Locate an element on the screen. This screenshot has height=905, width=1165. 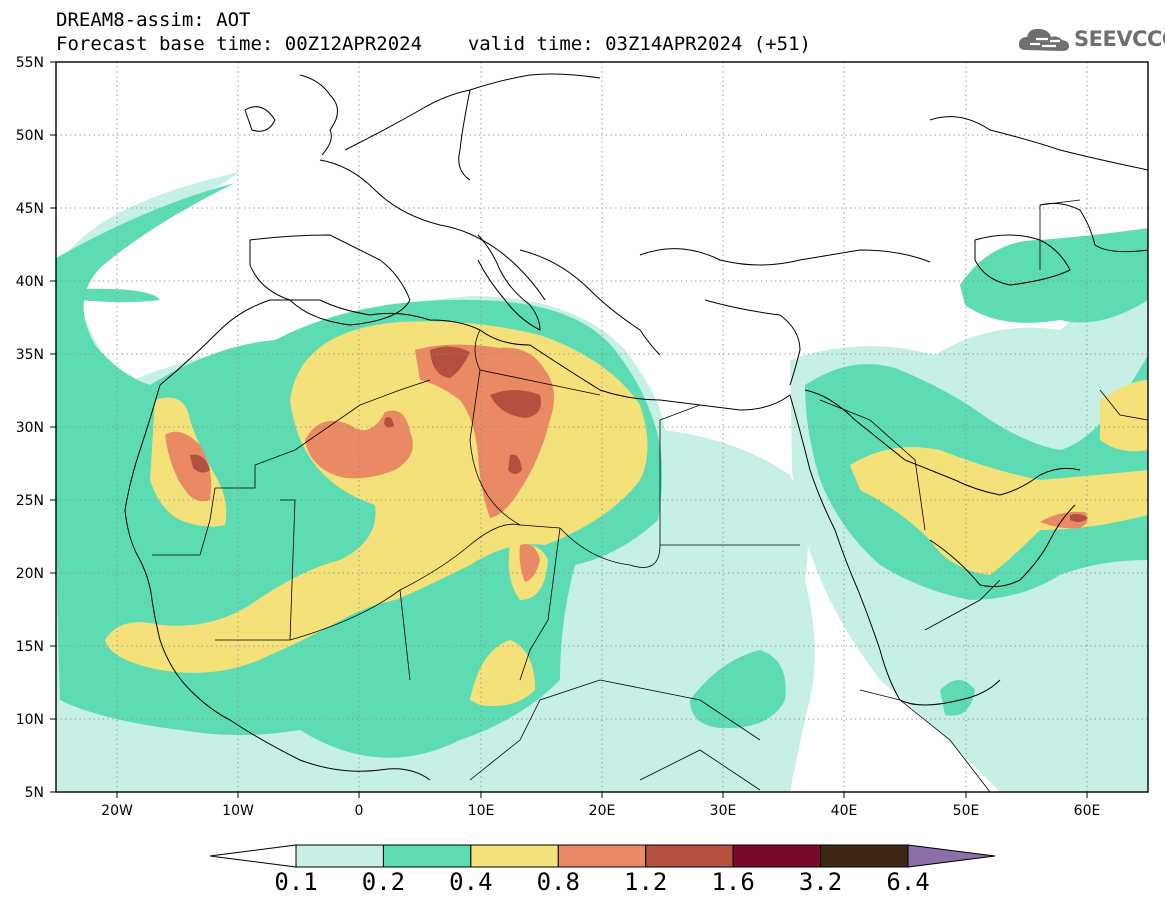
lat-label: 40N is located at coordinates (30, 282).